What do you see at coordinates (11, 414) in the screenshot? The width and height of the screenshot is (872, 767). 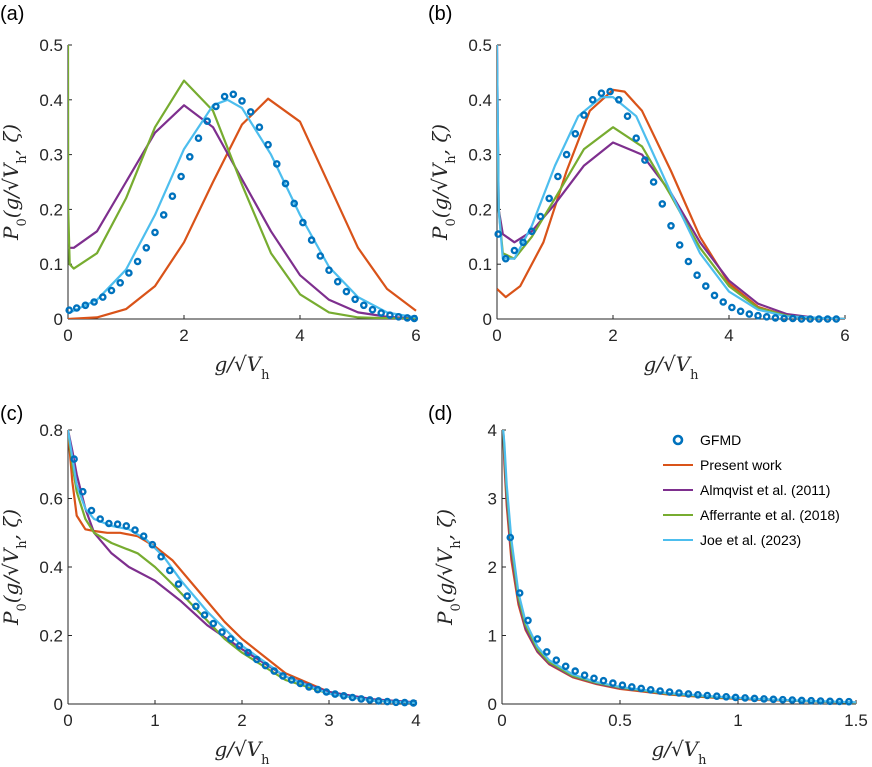 I see `panel-label: (c)` at bounding box center [11, 414].